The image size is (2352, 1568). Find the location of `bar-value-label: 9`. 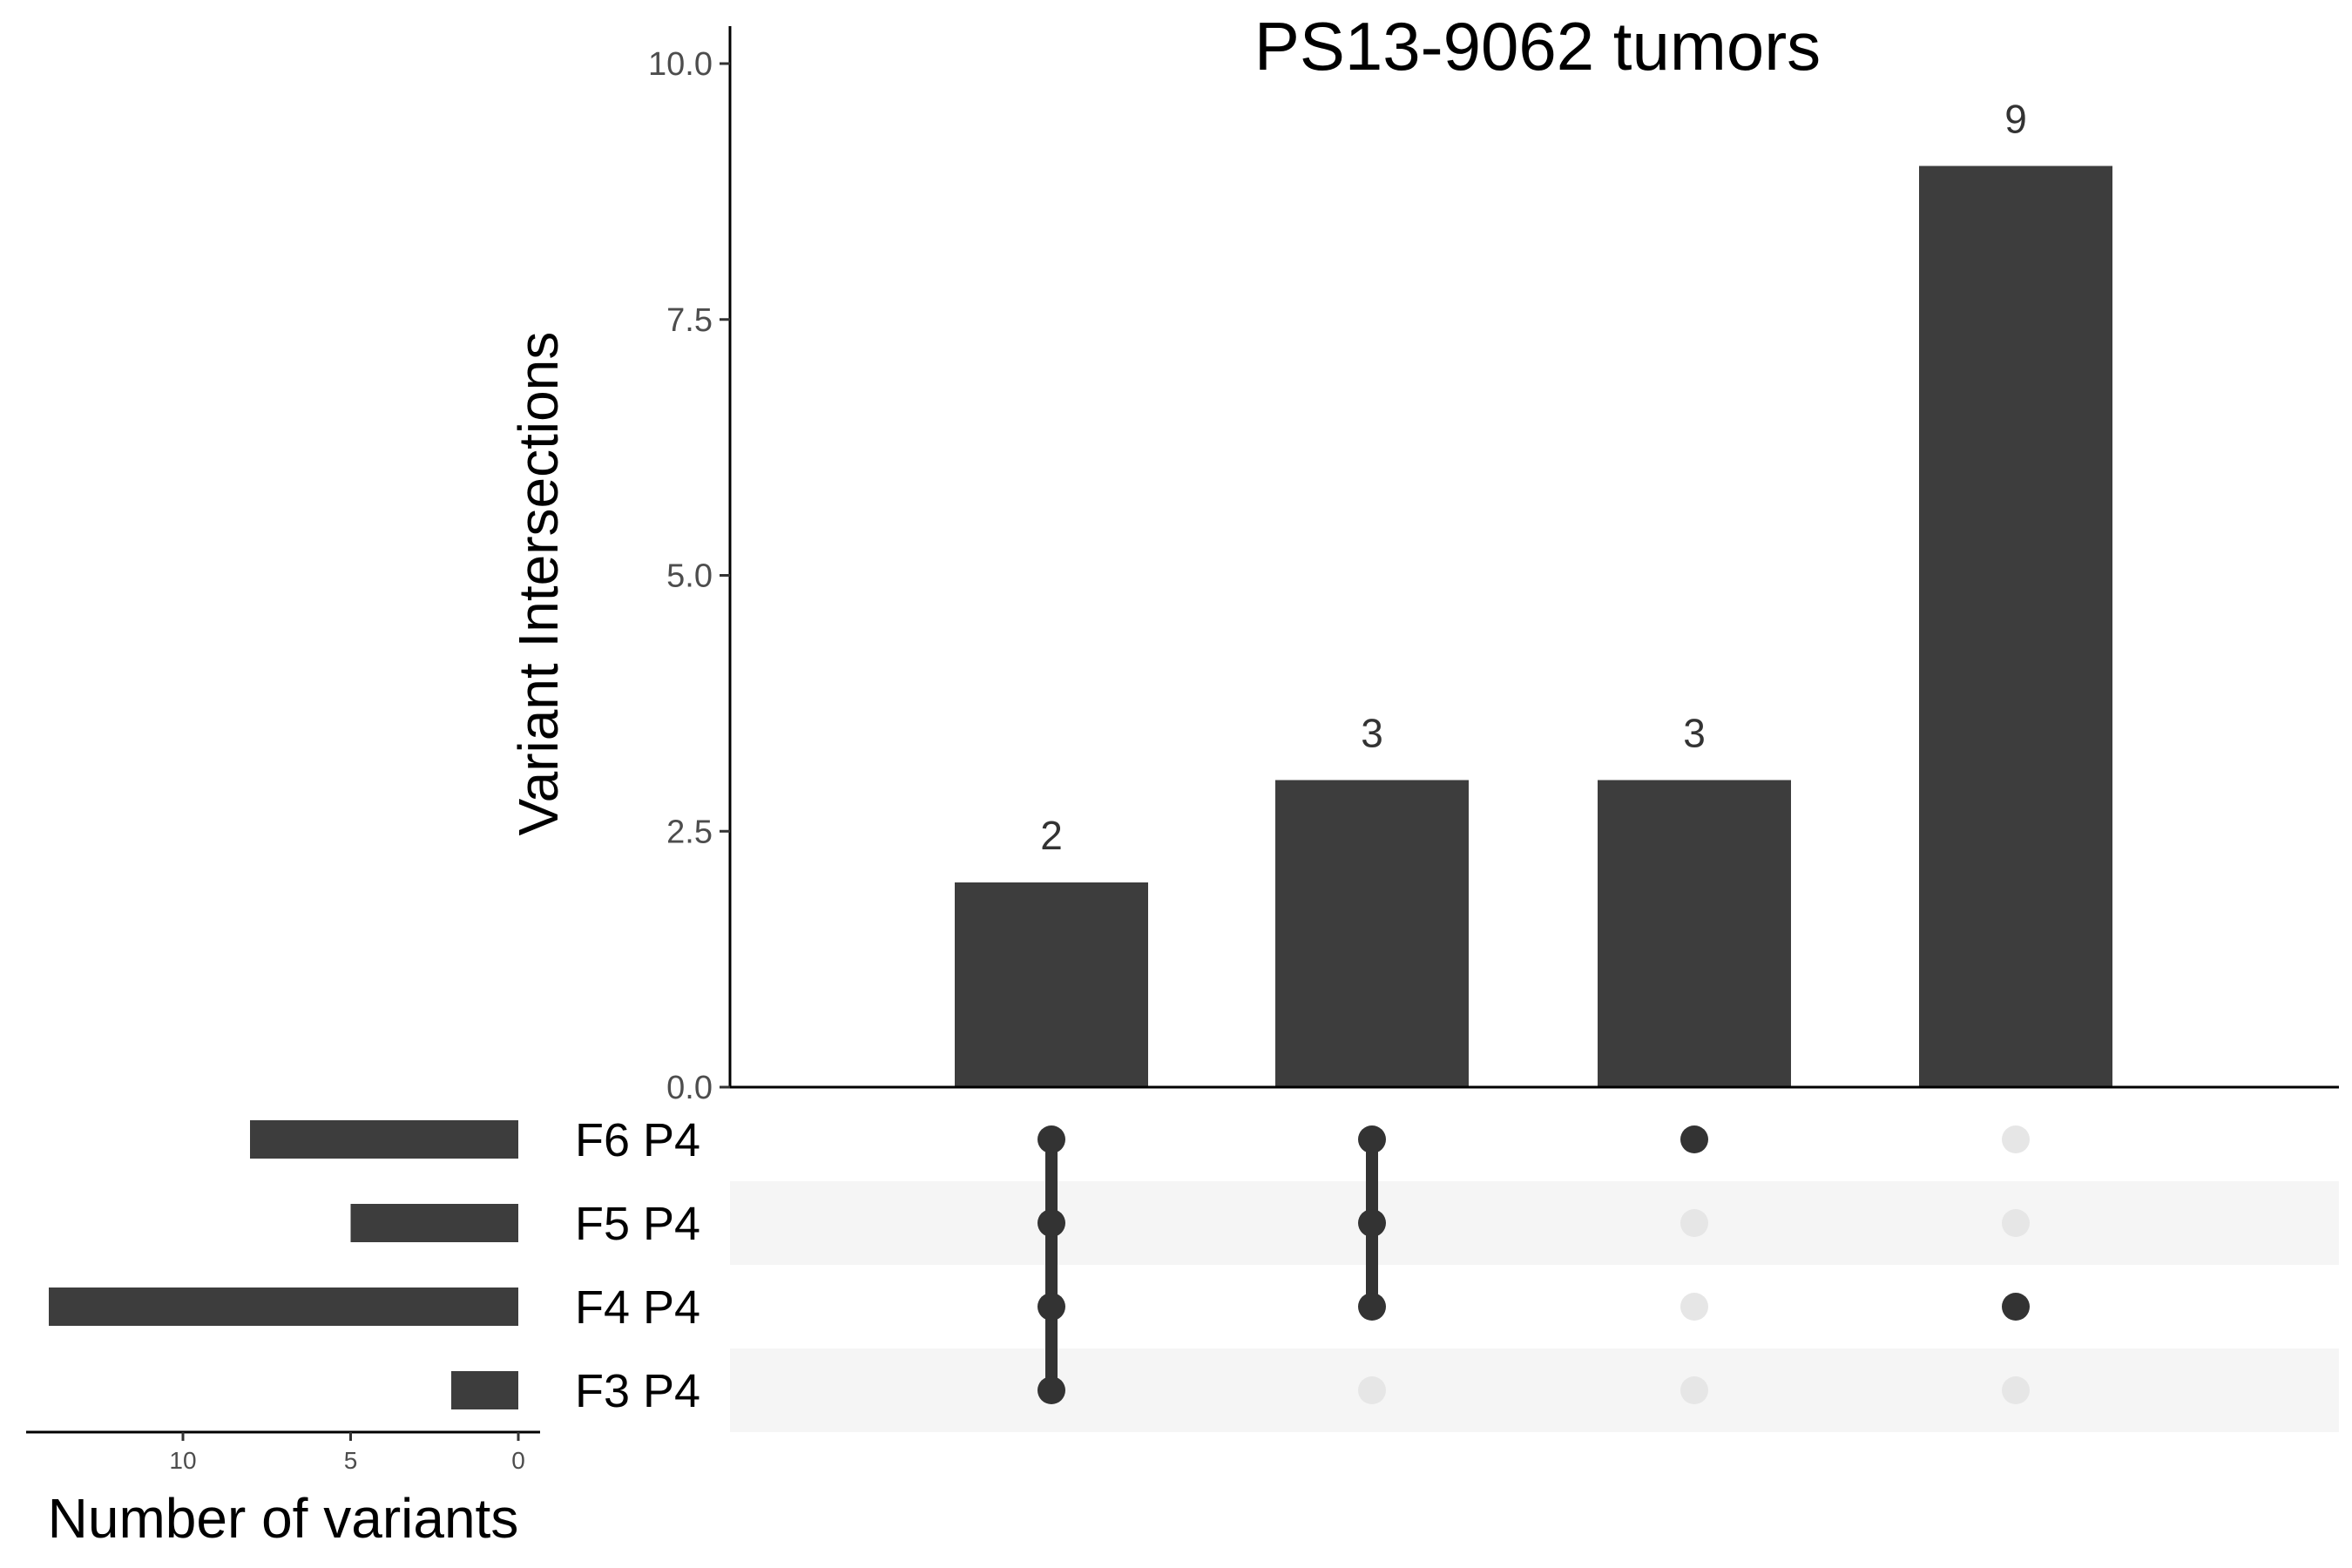

bar-value-label: 9 is located at coordinates (2015, 119).